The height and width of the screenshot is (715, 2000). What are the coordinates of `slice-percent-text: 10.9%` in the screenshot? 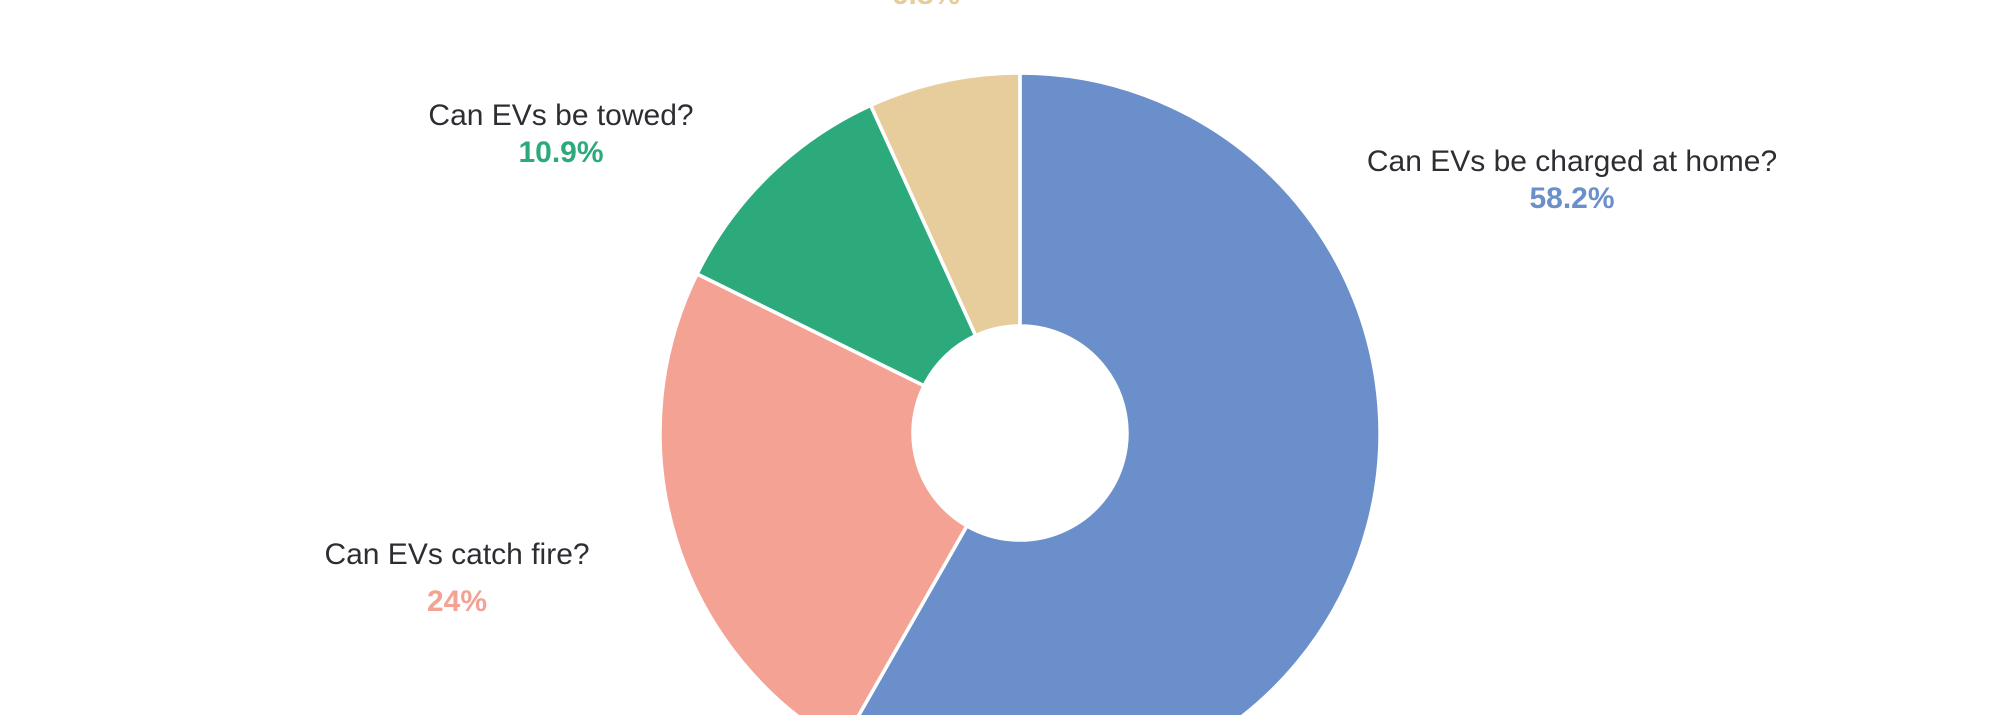 It's located at (561, 152).